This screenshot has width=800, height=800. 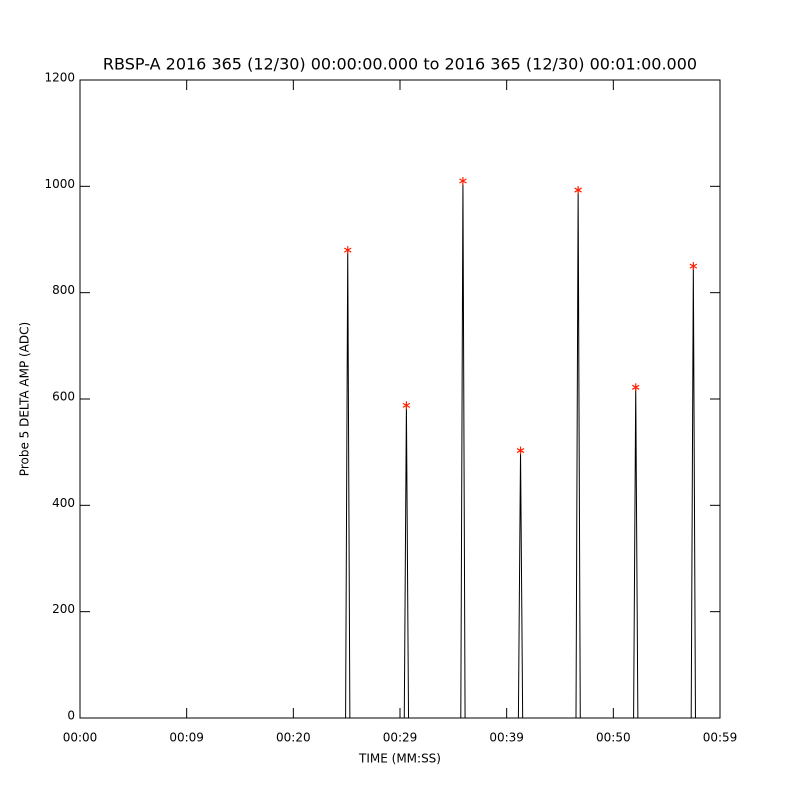 What do you see at coordinates (400, 738) in the screenshot?
I see `x-tick-label: 00:29` at bounding box center [400, 738].